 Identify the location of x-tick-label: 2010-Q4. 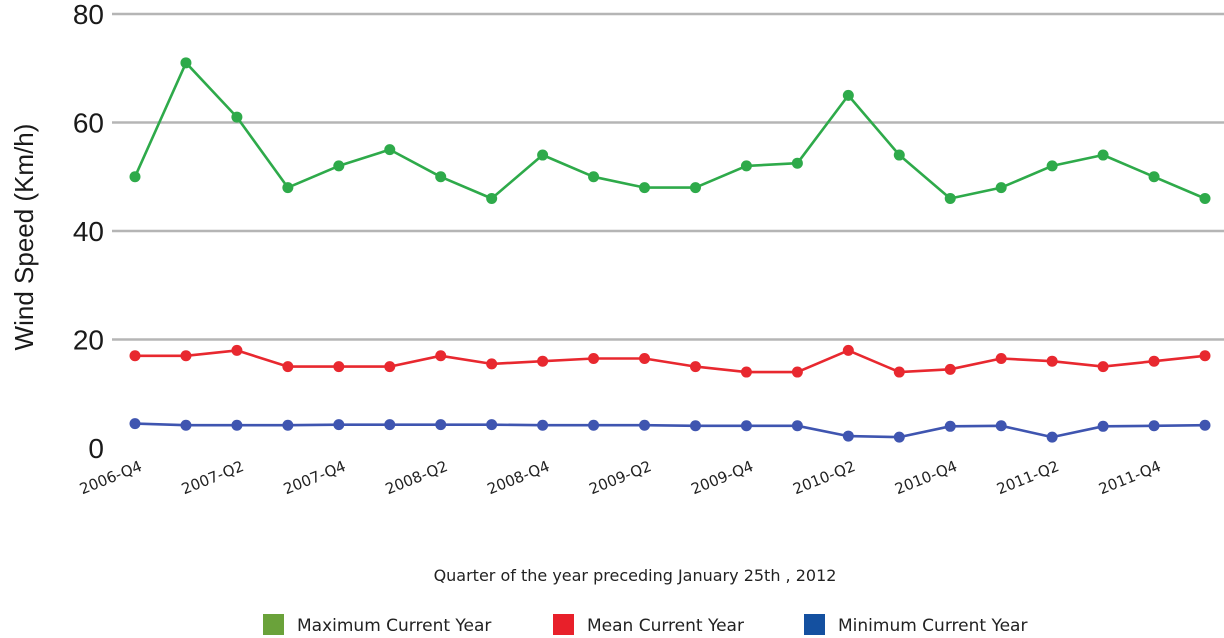
(925, 477).